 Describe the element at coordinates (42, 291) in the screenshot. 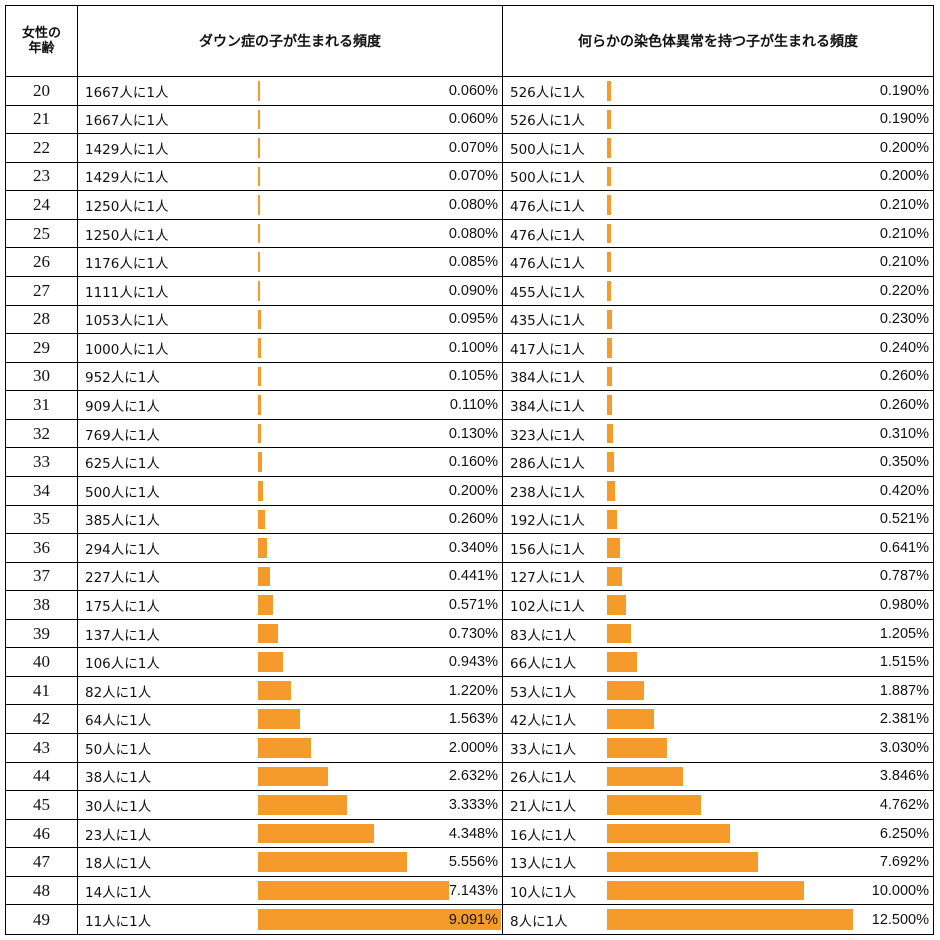

I see `age-cell: 27` at that location.